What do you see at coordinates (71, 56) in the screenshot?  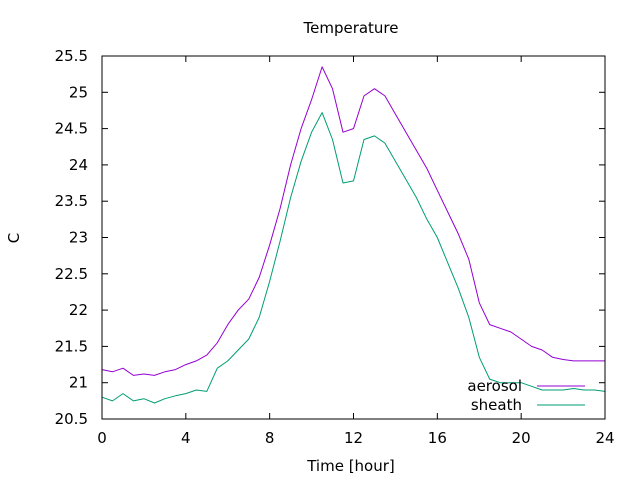 I see `y-tick-label: 25.5` at bounding box center [71, 56].